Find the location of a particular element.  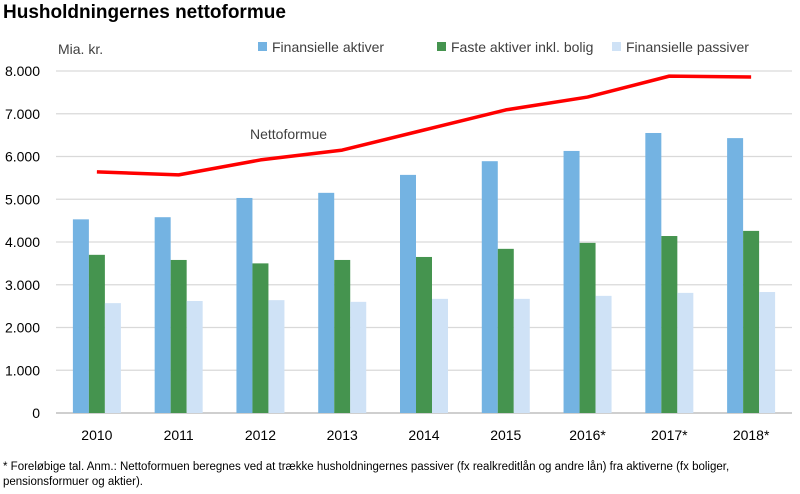

bar-faste-aktiver-inkl-bolig-2017* is located at coordinates (669, 324).